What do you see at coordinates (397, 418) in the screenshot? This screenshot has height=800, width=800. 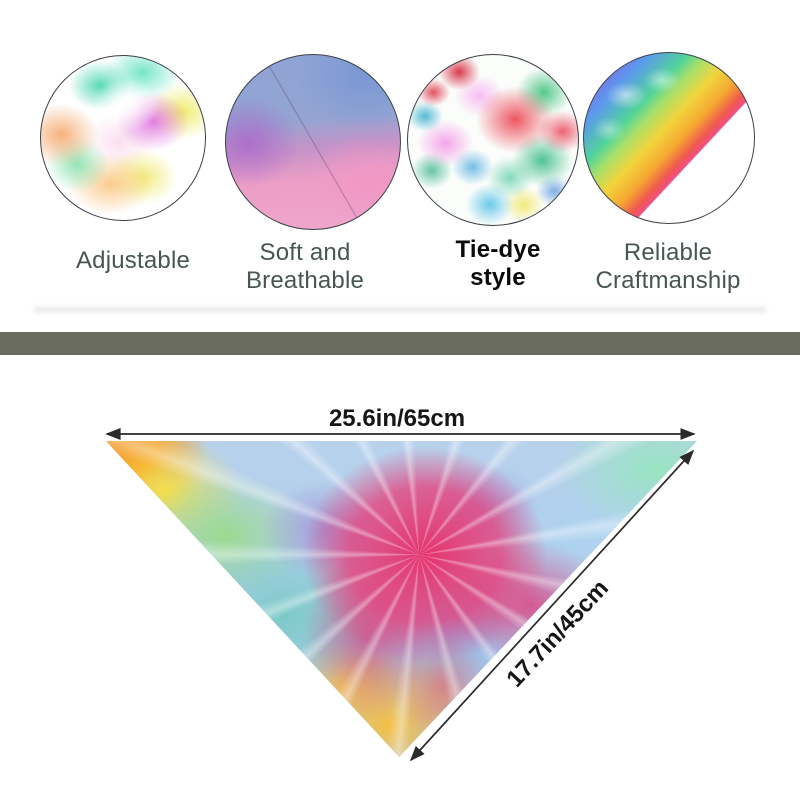 I see `width-dimension-label: 25.6in/65cm` at bounding box center [397, 418].